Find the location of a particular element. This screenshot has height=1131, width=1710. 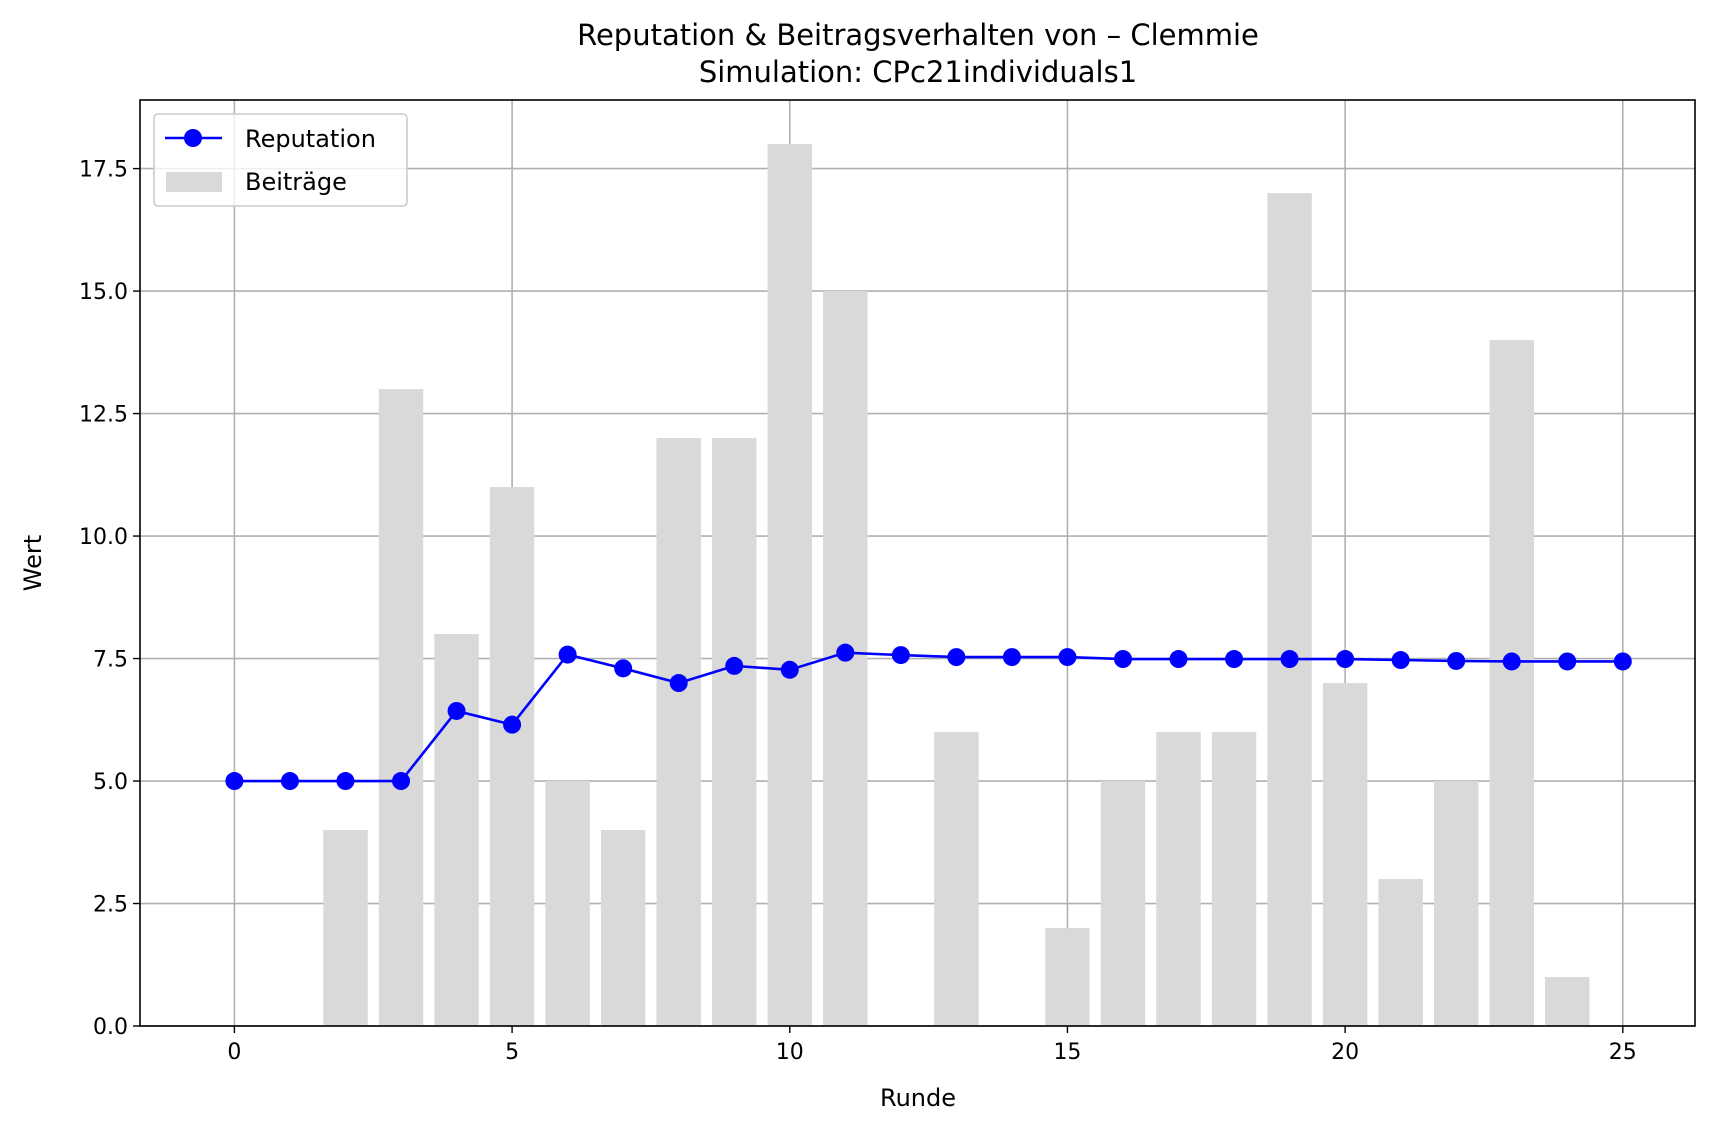

x-tick-label: 25 is located at coordinates (1623, 1052).